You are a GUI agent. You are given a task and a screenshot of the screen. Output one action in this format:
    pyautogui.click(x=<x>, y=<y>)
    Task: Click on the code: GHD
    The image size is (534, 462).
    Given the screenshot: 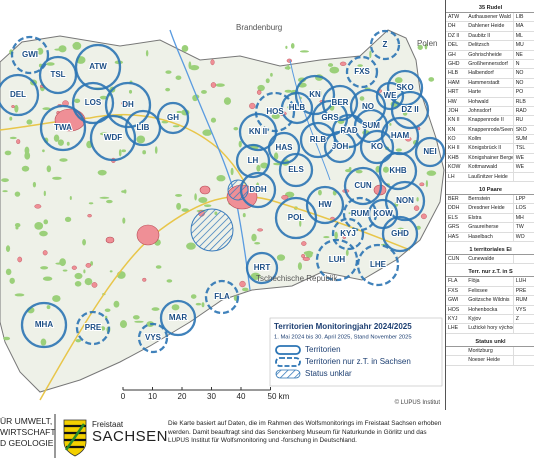 What is the action you would take?
    pyautogui.click(x=454, y=63)
    